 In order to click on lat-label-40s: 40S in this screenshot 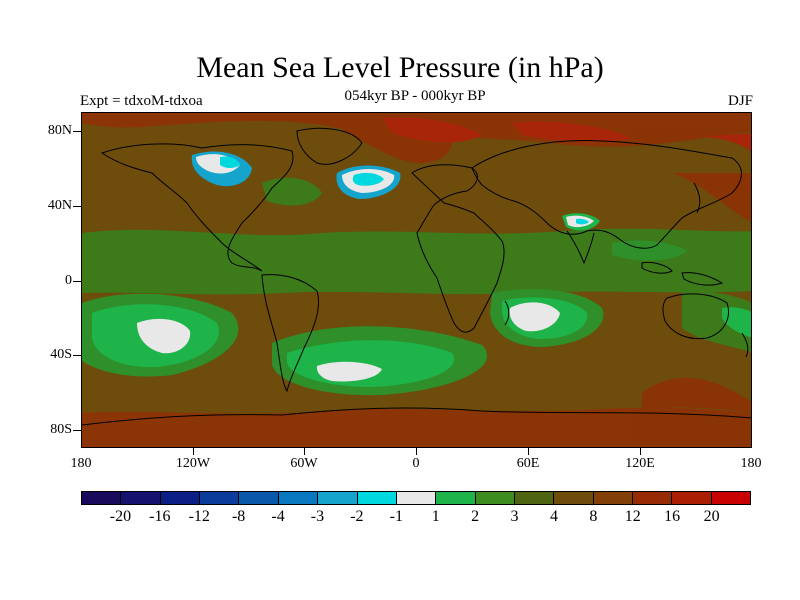, I will do `click(61, 354)`.